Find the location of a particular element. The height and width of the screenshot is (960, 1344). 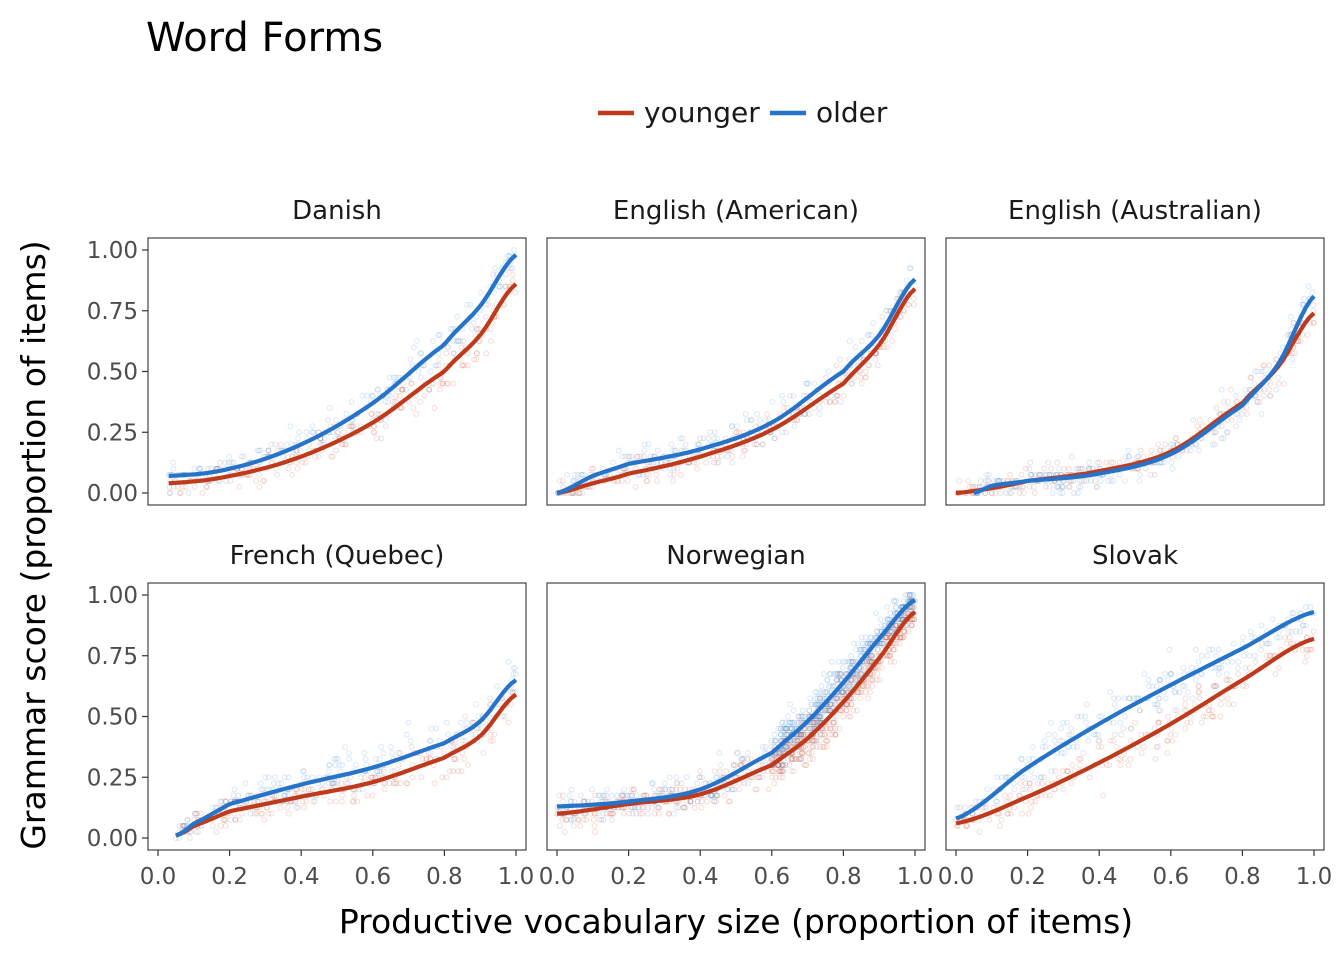

legend-younger-label: younger is located at coordinates (702, 112).